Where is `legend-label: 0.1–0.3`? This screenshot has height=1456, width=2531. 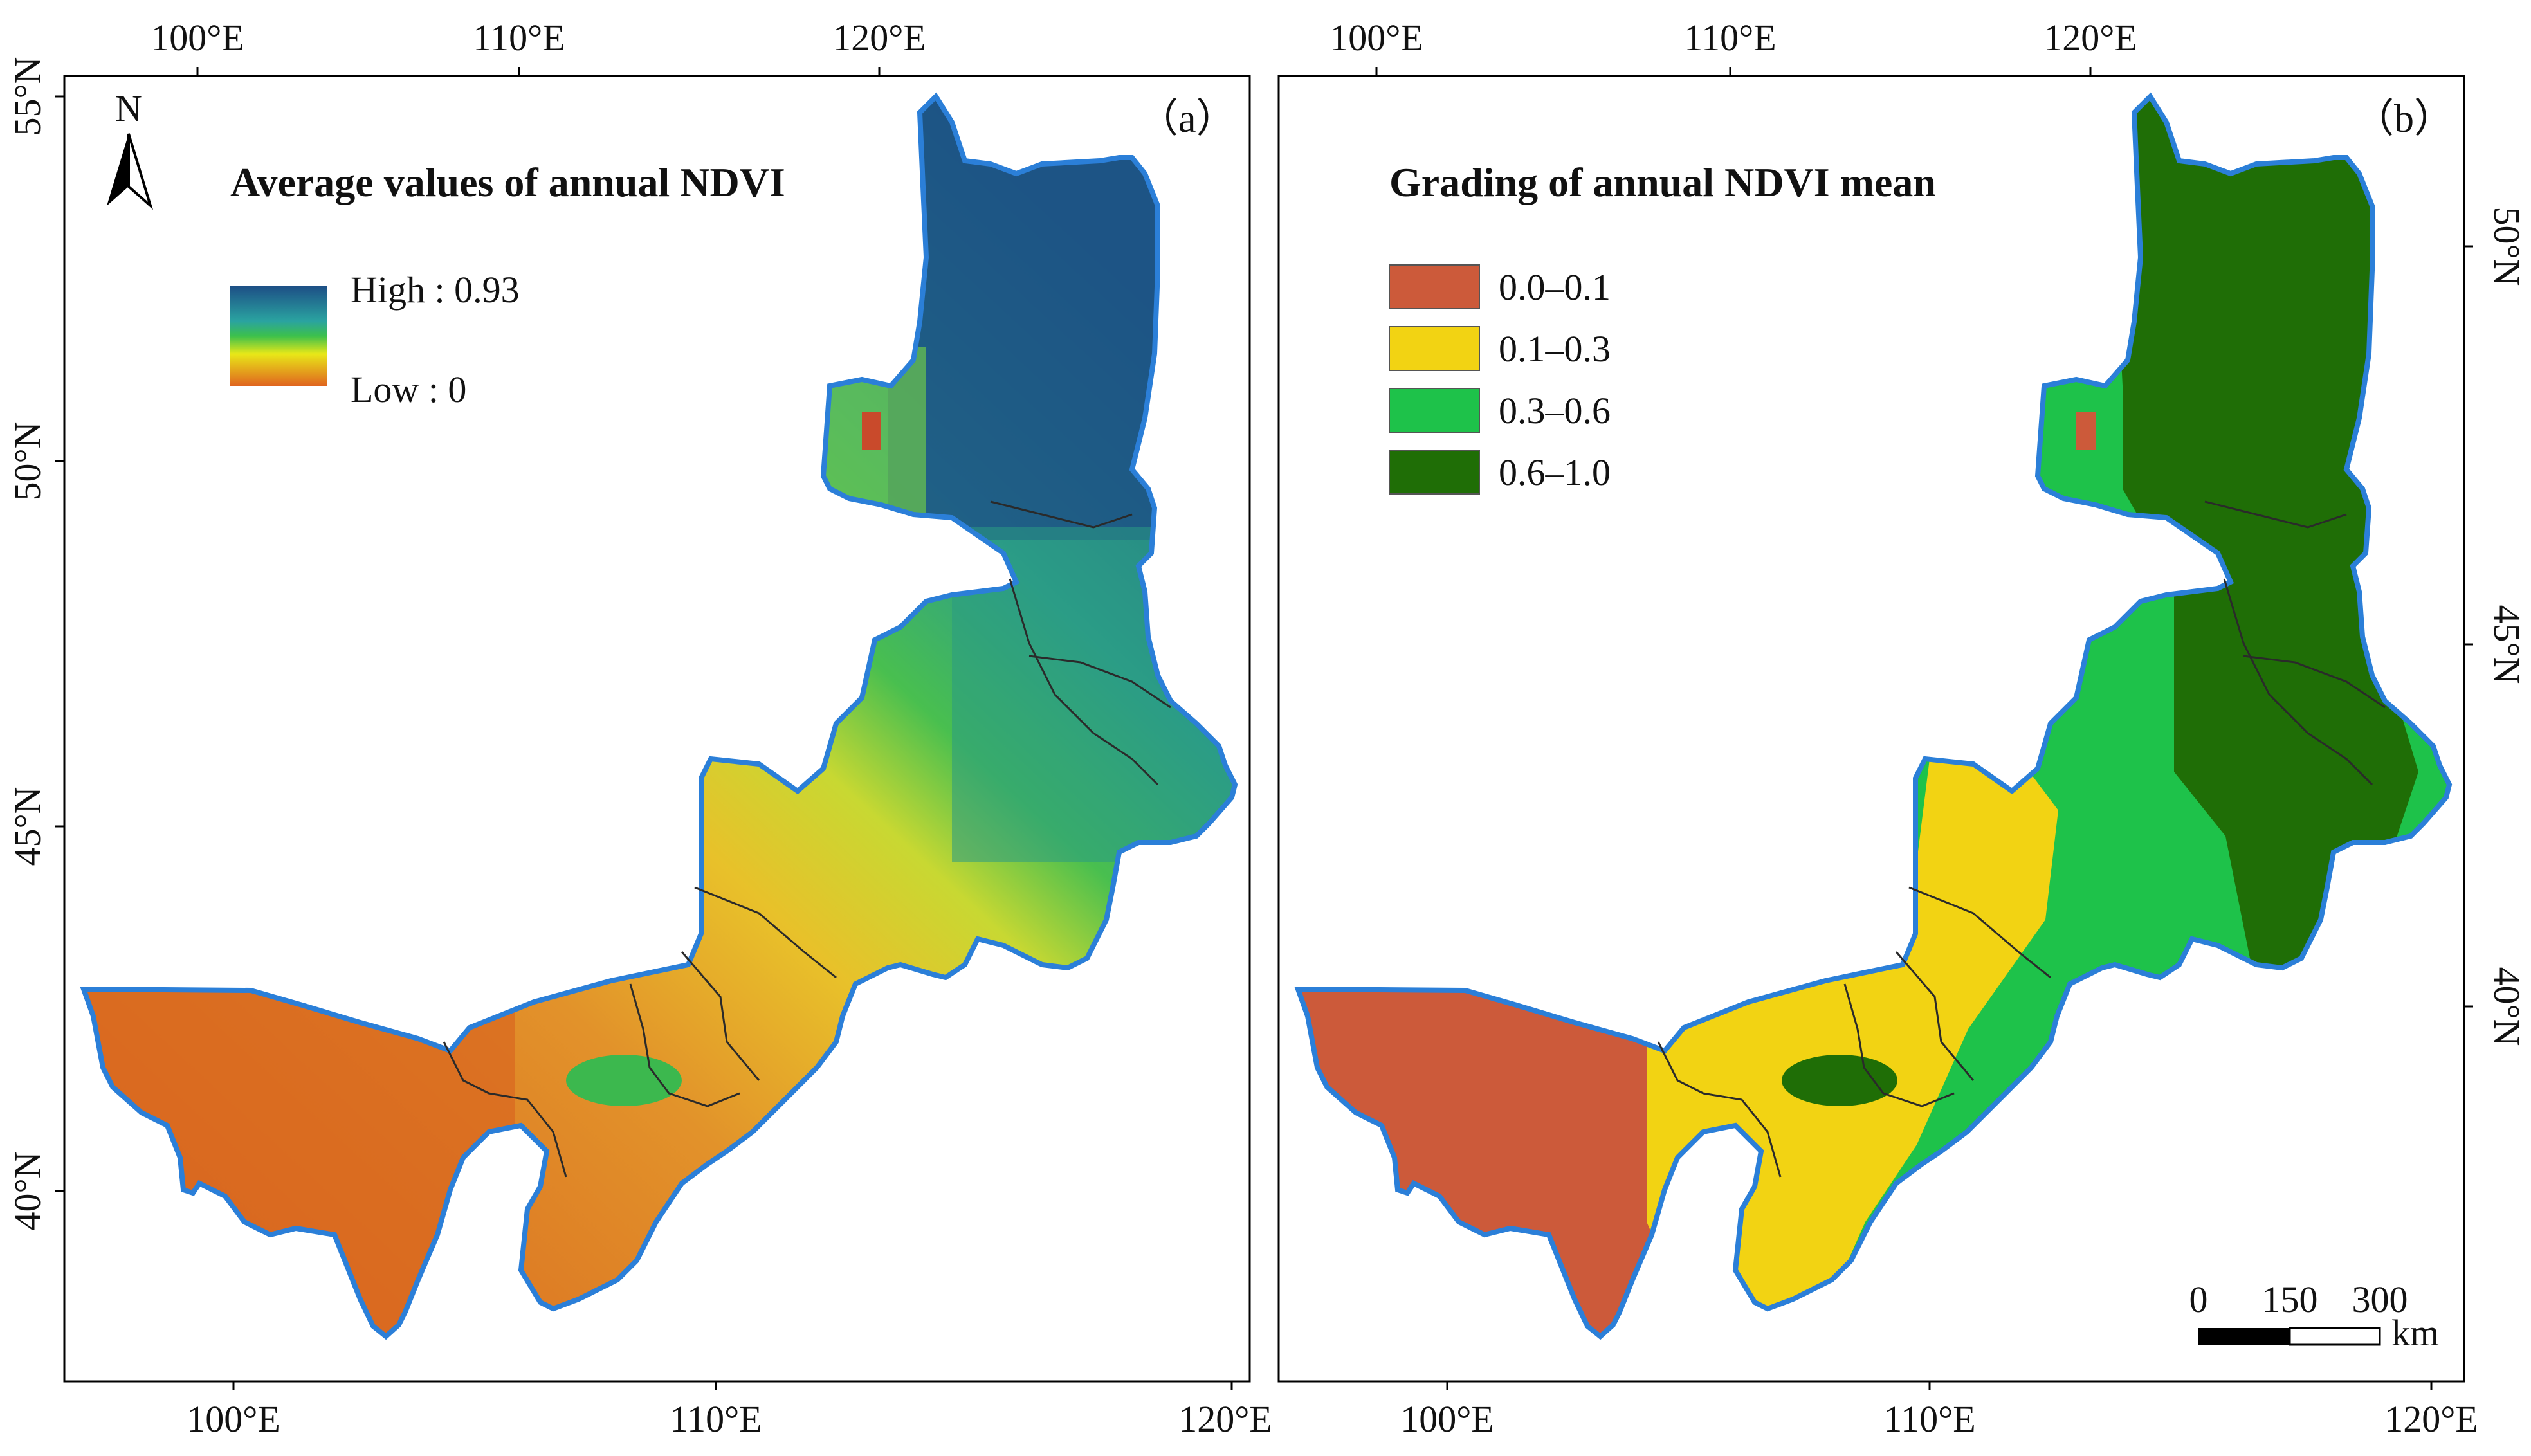
legend-label: 0.1–0.3 is located at coordinates (1555, 349).